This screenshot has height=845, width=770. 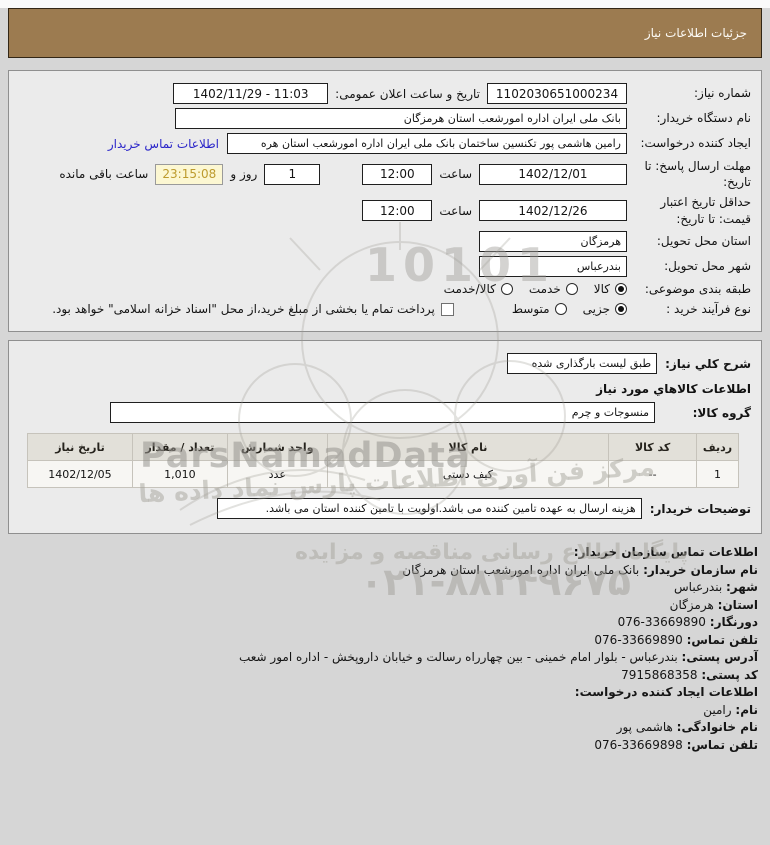 I want to click on requester-phone-label: تلفن تماس:, so click(x=722, y=744).